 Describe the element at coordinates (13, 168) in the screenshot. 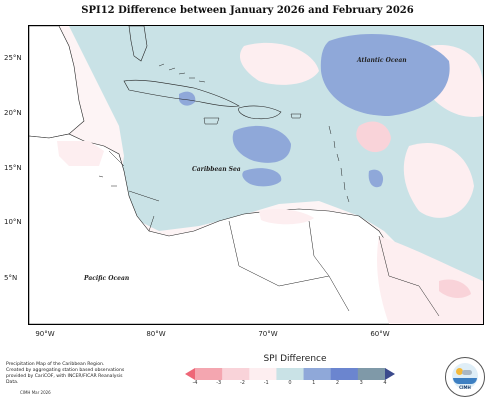

I see `lat-label-15n: 15°N` at that location.